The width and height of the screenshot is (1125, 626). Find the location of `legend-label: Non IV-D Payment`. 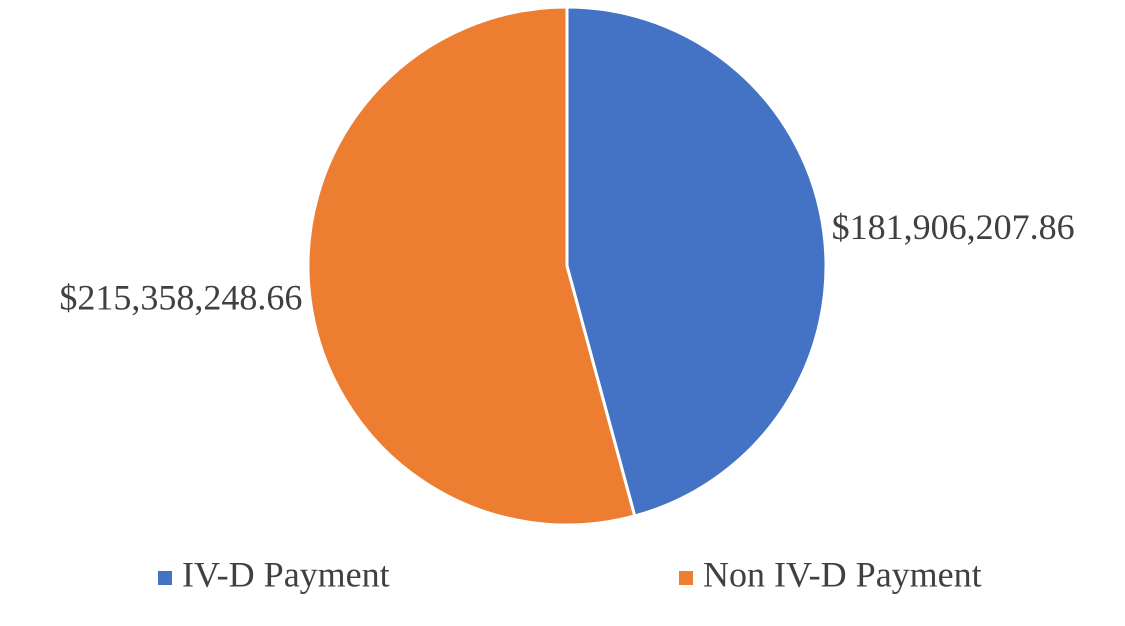

legend-label: Non IV-D Payment is located at coordinates (842, 574).